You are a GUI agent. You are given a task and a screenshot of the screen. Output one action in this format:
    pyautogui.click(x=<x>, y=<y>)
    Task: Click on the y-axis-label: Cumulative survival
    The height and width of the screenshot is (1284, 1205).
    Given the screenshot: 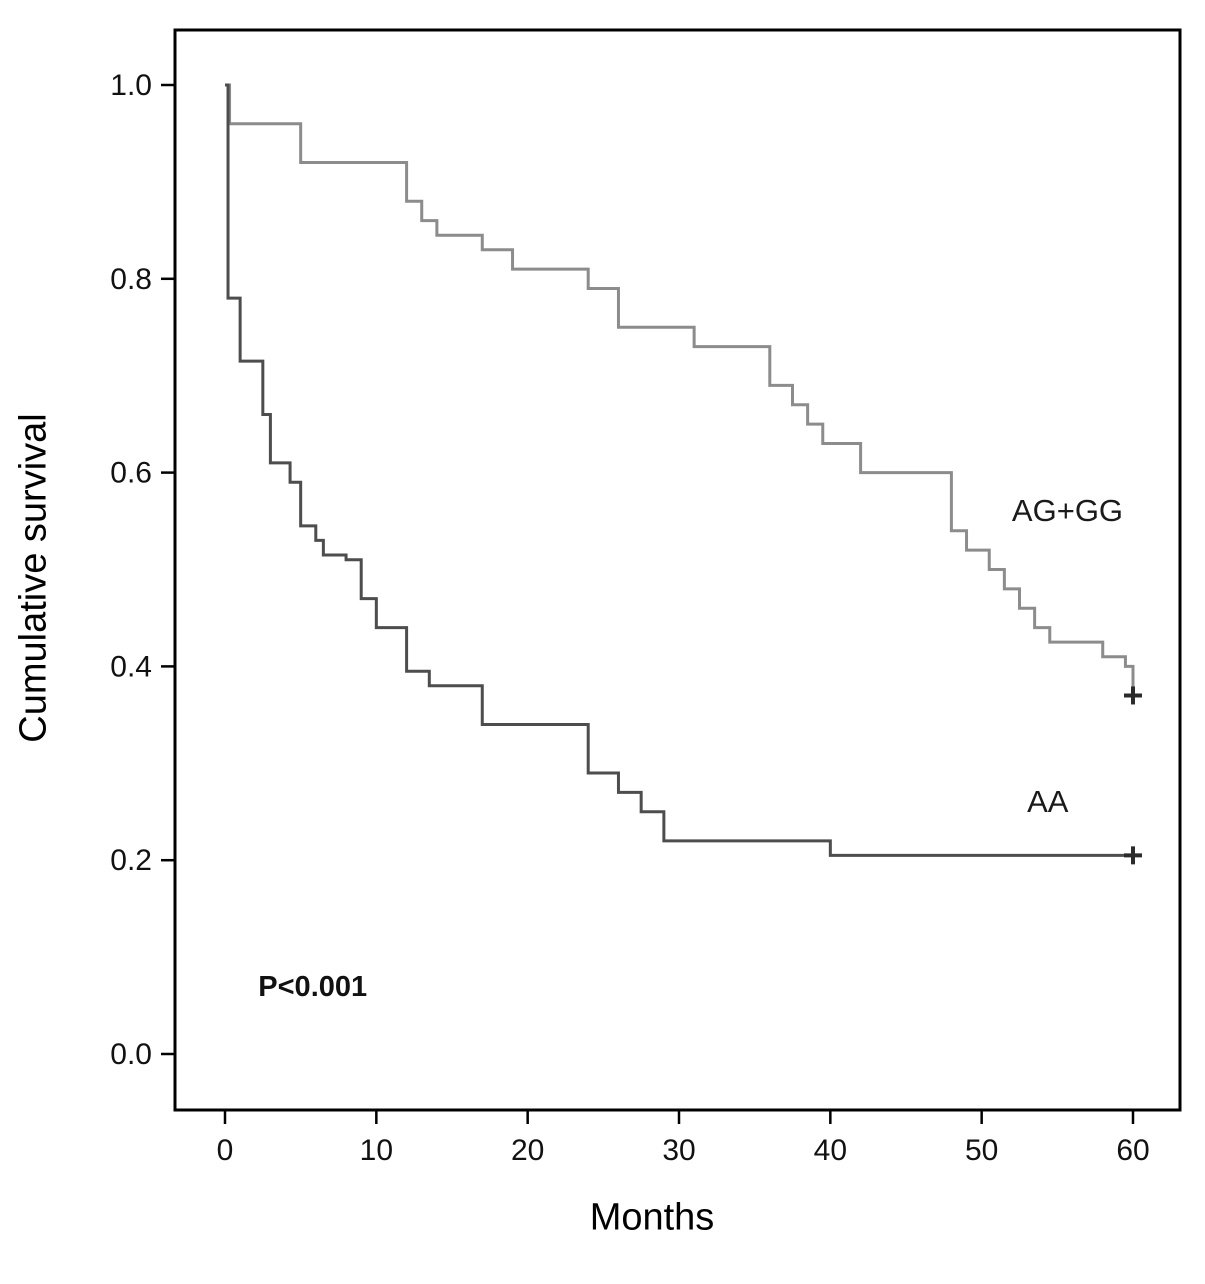 What is the action you would take?
    pyautogui.click(x=33, y=578)
    